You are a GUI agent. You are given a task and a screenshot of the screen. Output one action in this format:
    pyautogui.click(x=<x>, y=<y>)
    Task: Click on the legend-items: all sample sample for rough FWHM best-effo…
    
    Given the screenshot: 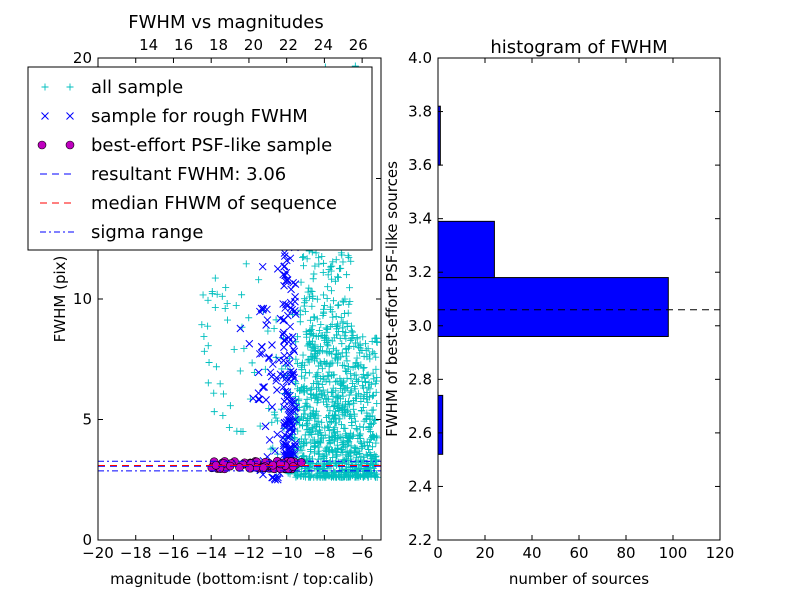 What is the action you would take?
    pyautogui.click(x=187, y=160)
    